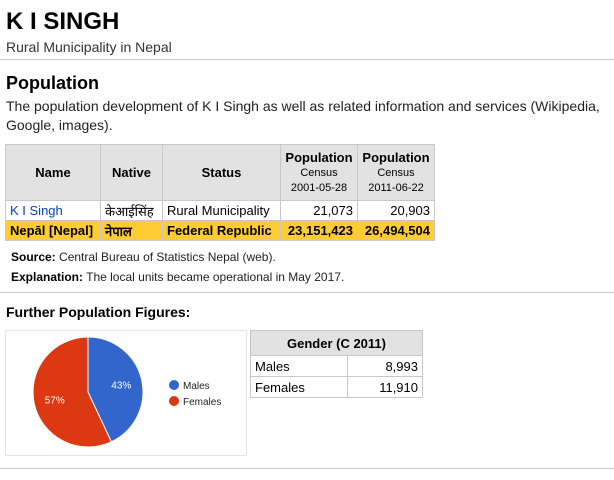  What do you see at coordinates (202, 402) in the screenshot?
I see `legend-label: Females` at bounding box center [202, 402].